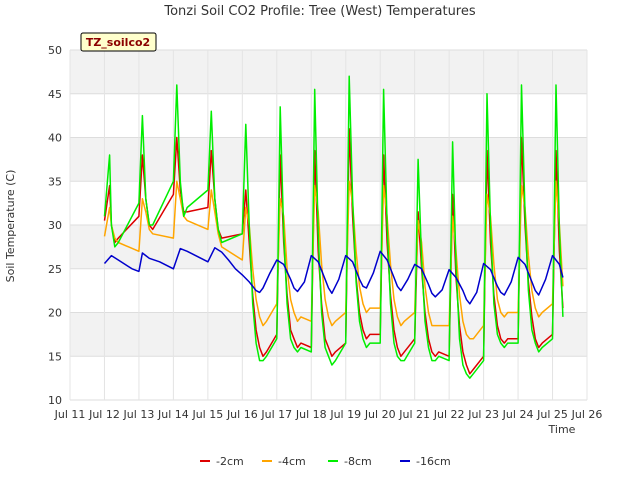  Describe the element at coordinates (325, 461) in the screenshot. I see `legend: -2cm -4cm -8cm -16cm` at that location.